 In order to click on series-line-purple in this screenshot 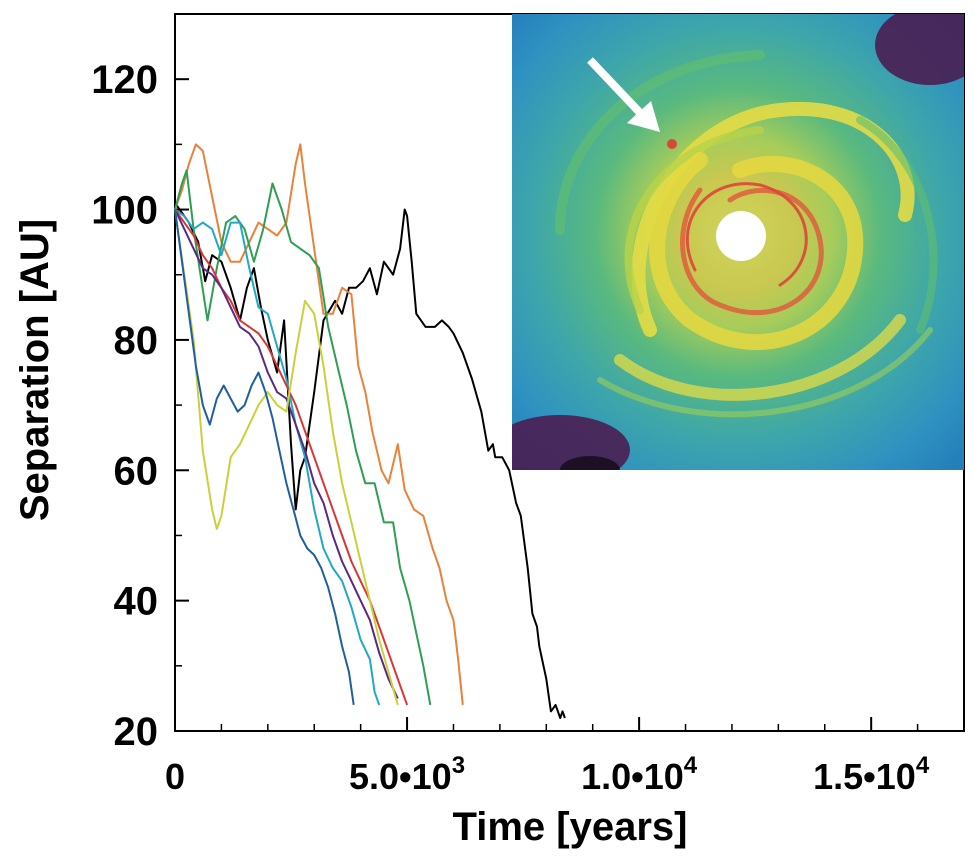, I will do `click(286, 454)`.